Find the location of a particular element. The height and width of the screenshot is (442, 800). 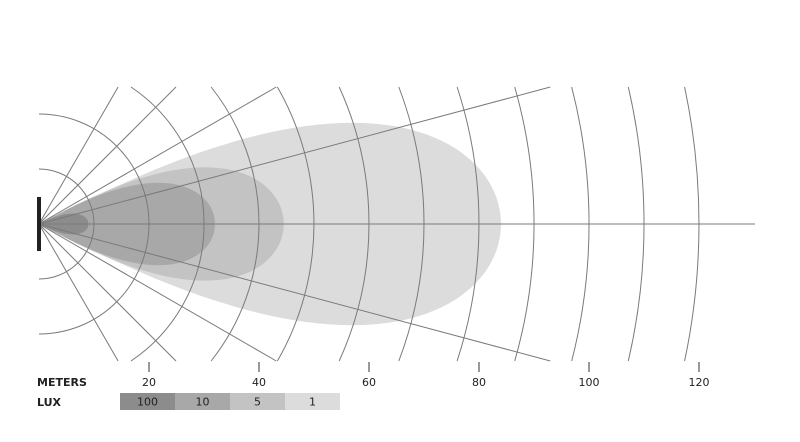

legend-label: 10 is located at coordinates (203, 402).